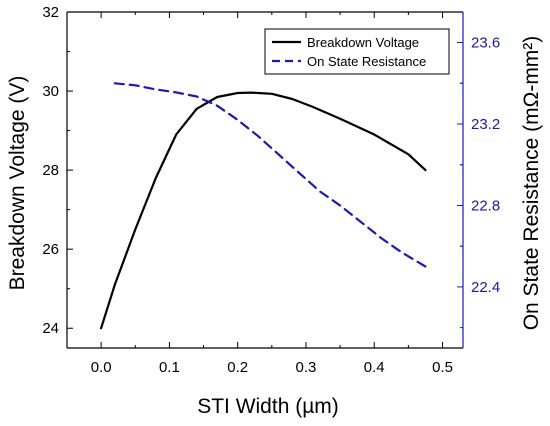 Image resolution: width=550 pixels, height=426 pixels. What do you see at coordinates (485, 205) in the screenshot?
I see `y-right-tick-label: 22.8` at bounding box center [485, 205].